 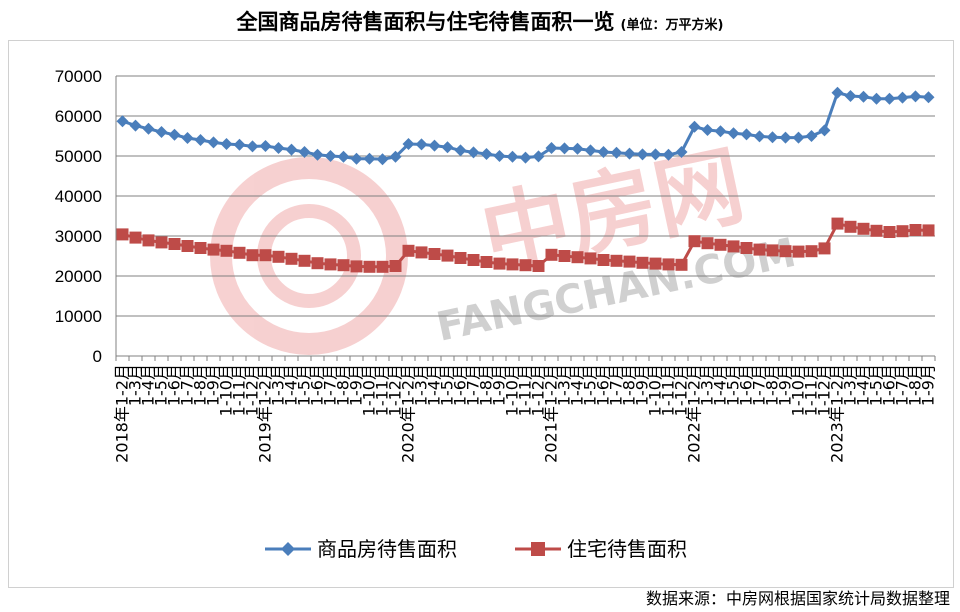 I want to click on x-tick-label: 2022年1-2月, so click(x=694, y=413).